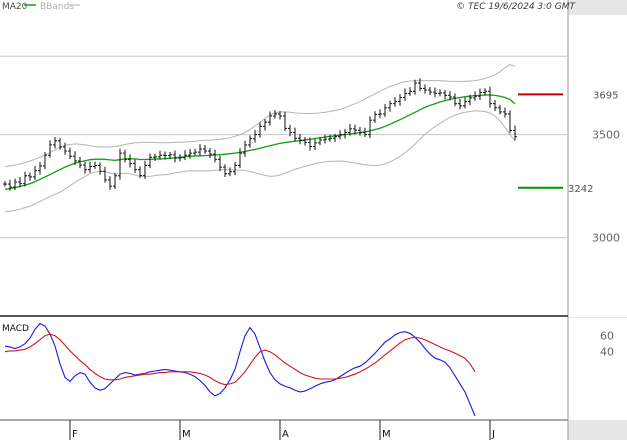 Image resolution: width=627 pixels, height=440 pixels. Describe the element at coordinates (285, 434) in the screenshot. I see `month-label: A` at that location.